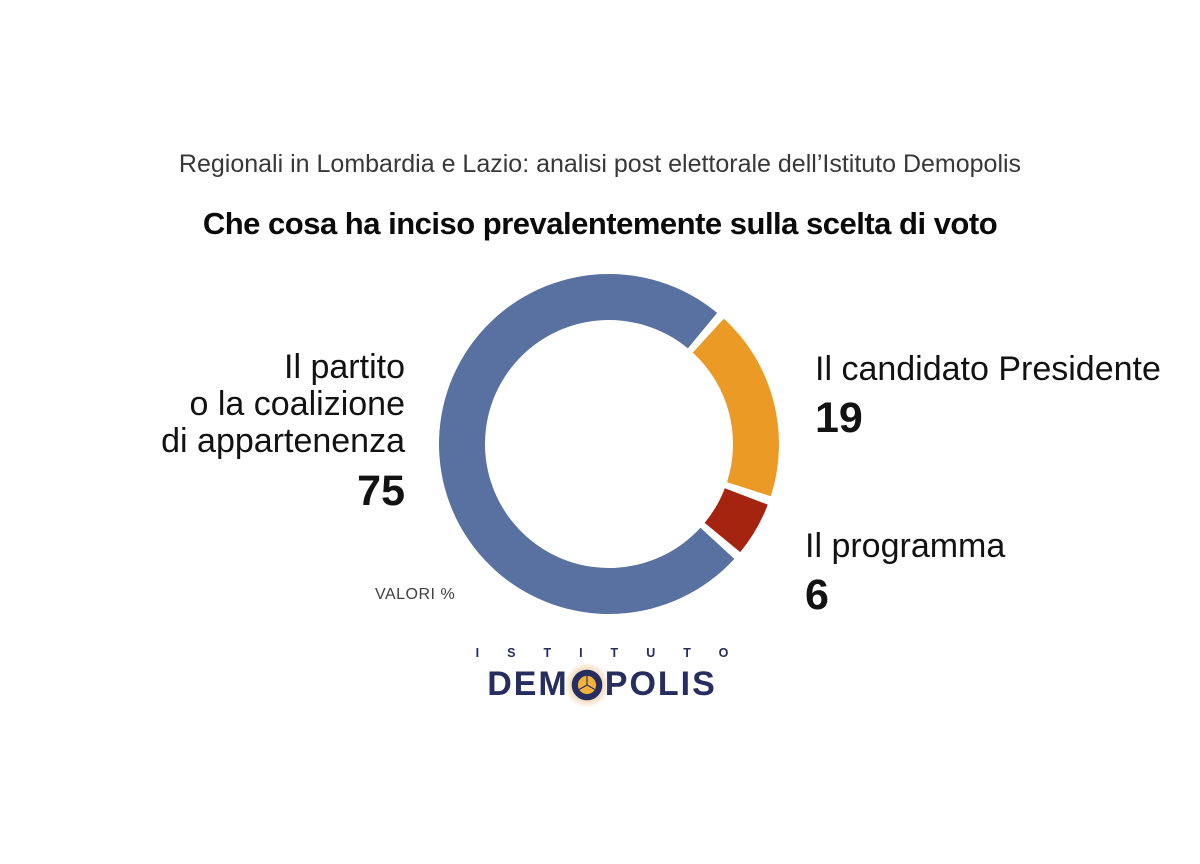  Describe the element at coordinates (817, 595) in the screenshot. I see `callout-value: 6` at that location.